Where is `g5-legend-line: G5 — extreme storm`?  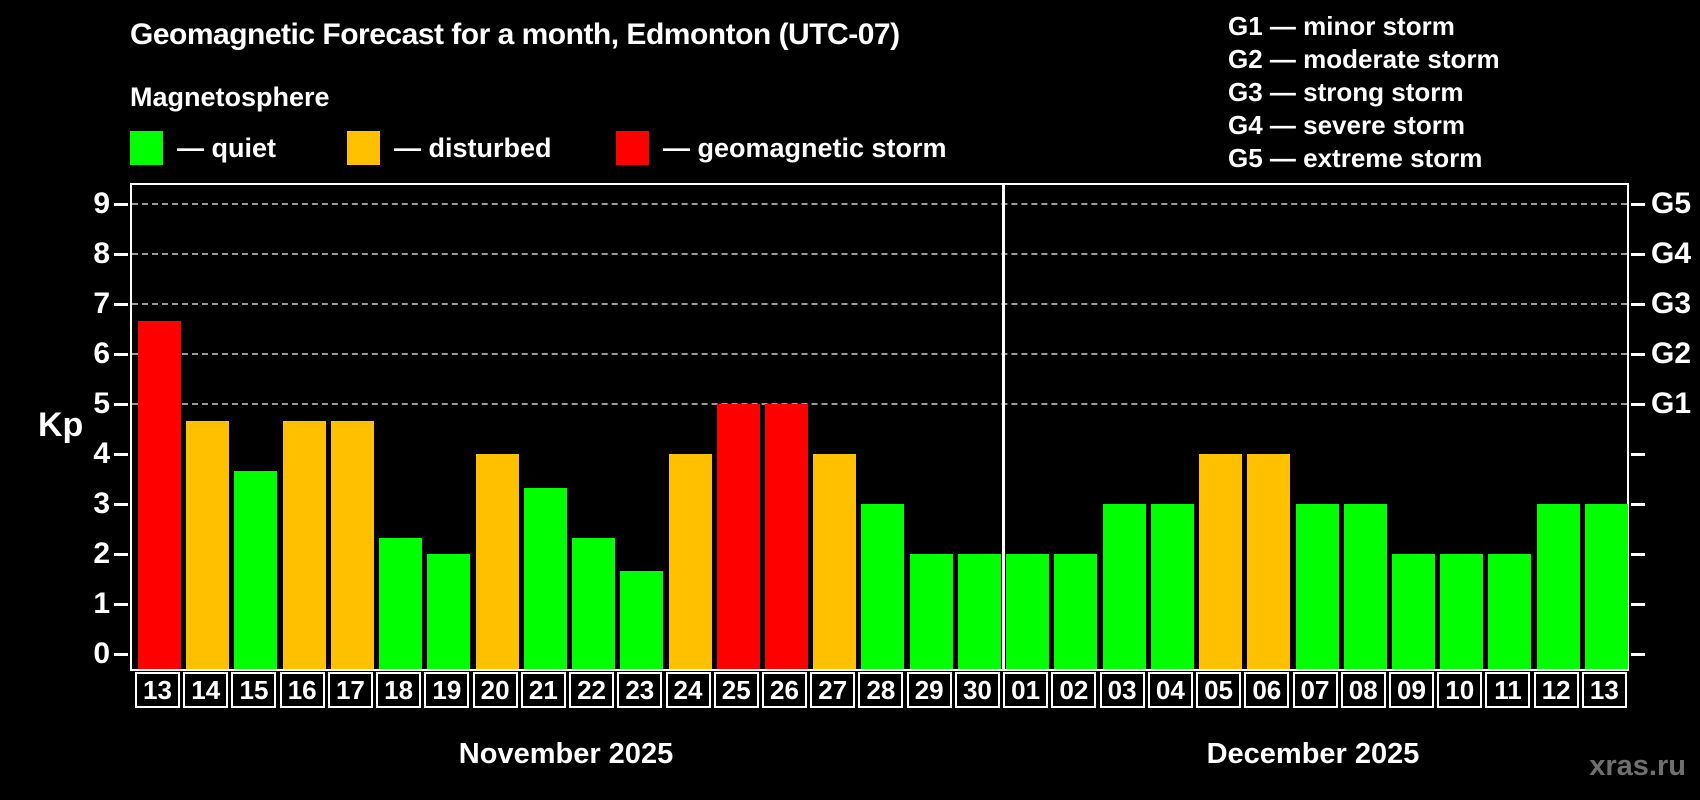
g5-legend-line: G5 — extreme storm is located at coordinates (1355, 158).